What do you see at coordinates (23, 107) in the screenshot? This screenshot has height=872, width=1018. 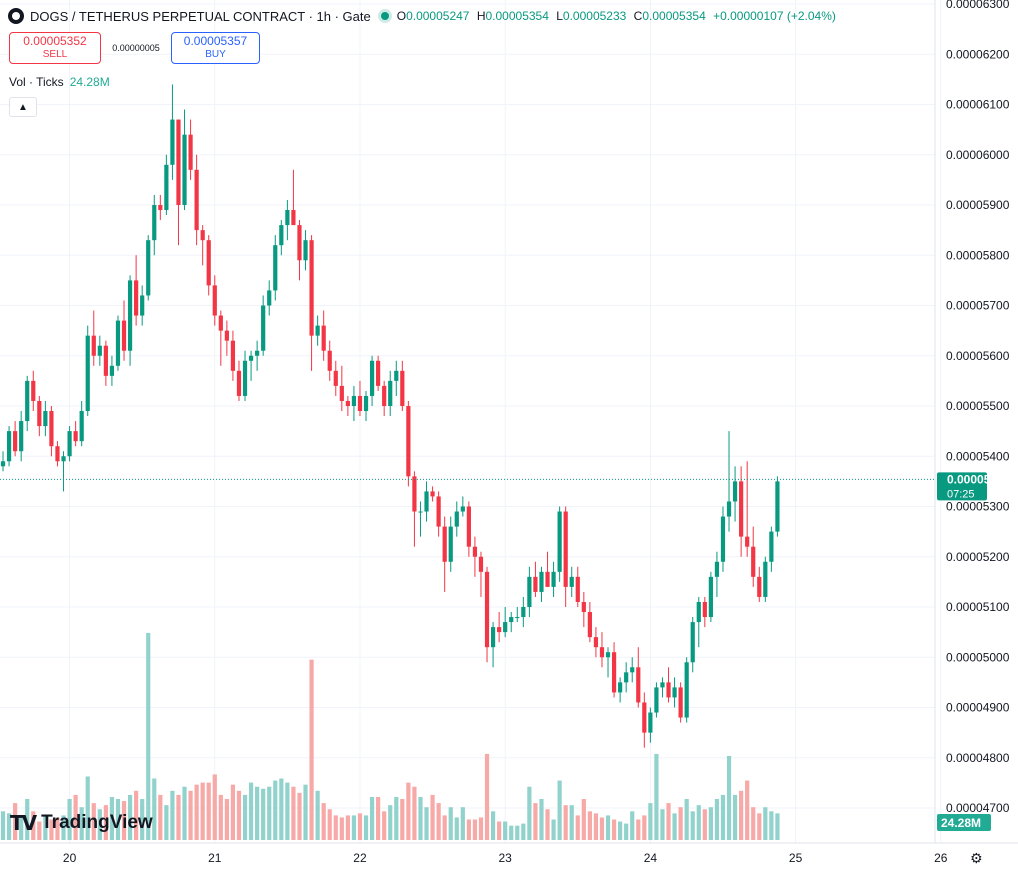 I see `collapse-legend-button: ▲` at bounding box center [23, 107].